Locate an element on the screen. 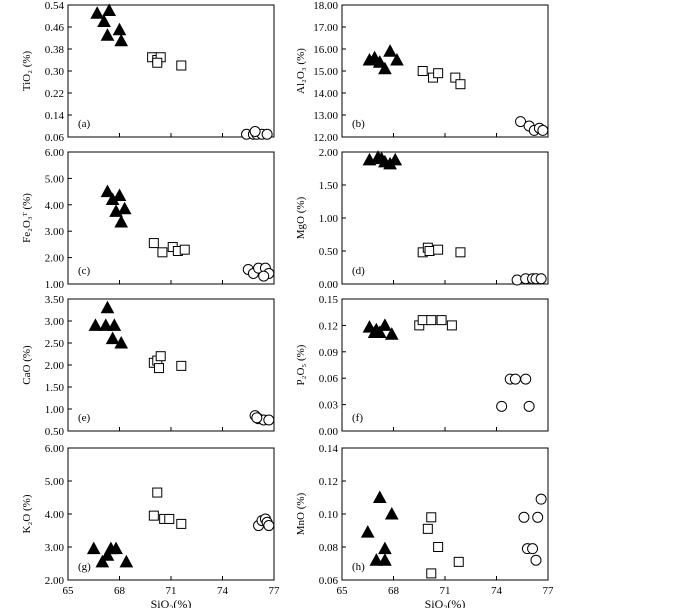 The image size is (700, 608). y-tick-label: 0.10 is located at coordinates (329, 515).